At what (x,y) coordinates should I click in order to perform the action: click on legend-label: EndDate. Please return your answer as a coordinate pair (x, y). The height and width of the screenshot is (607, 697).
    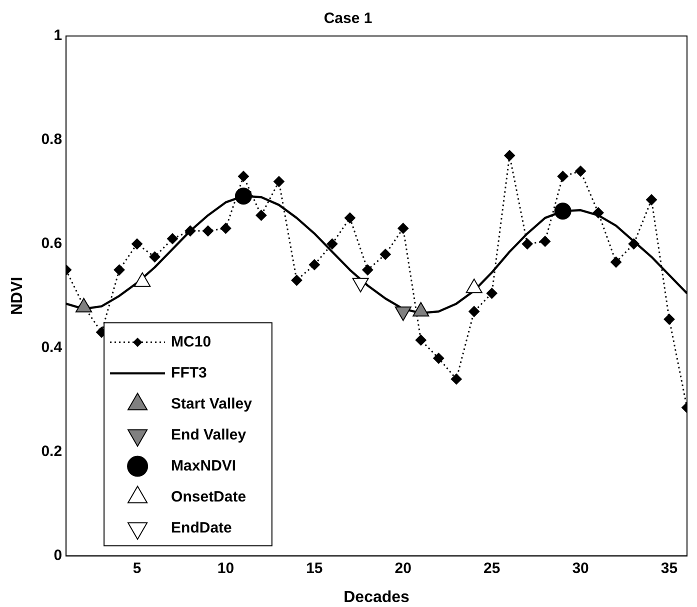
    Looking at the image, I should click on (201, 527).